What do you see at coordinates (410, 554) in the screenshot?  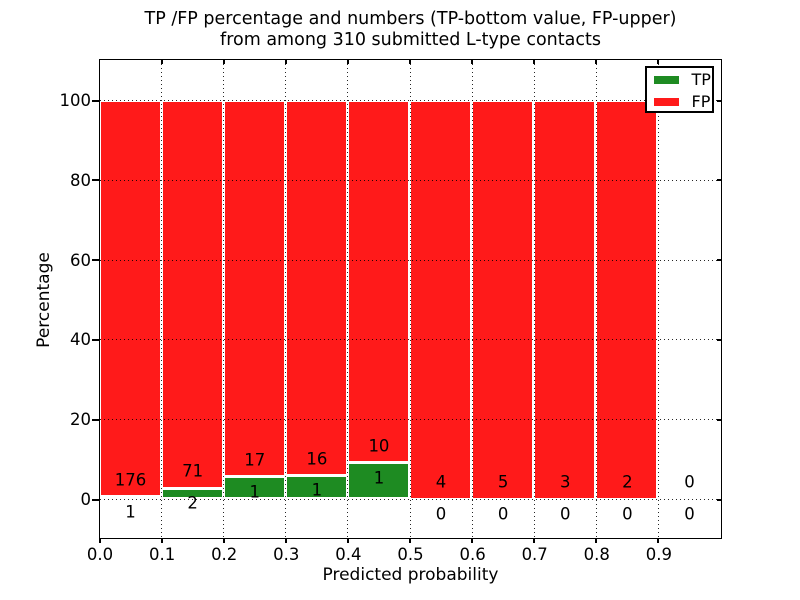 I see `xtick-label-0.5: 0.5` at bounding box center [410, 554].